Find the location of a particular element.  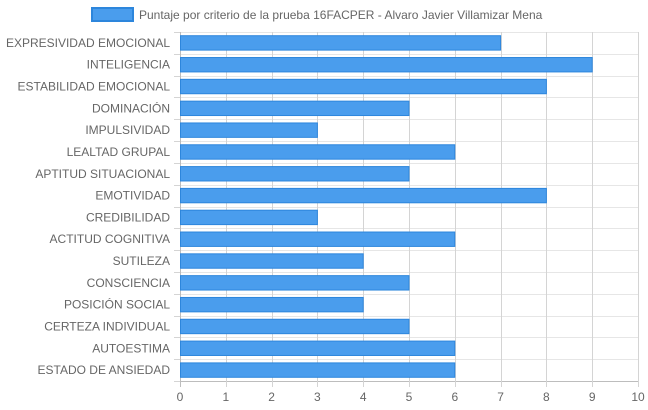

x-tick-label: 6 is located at coordinates (454, 397).